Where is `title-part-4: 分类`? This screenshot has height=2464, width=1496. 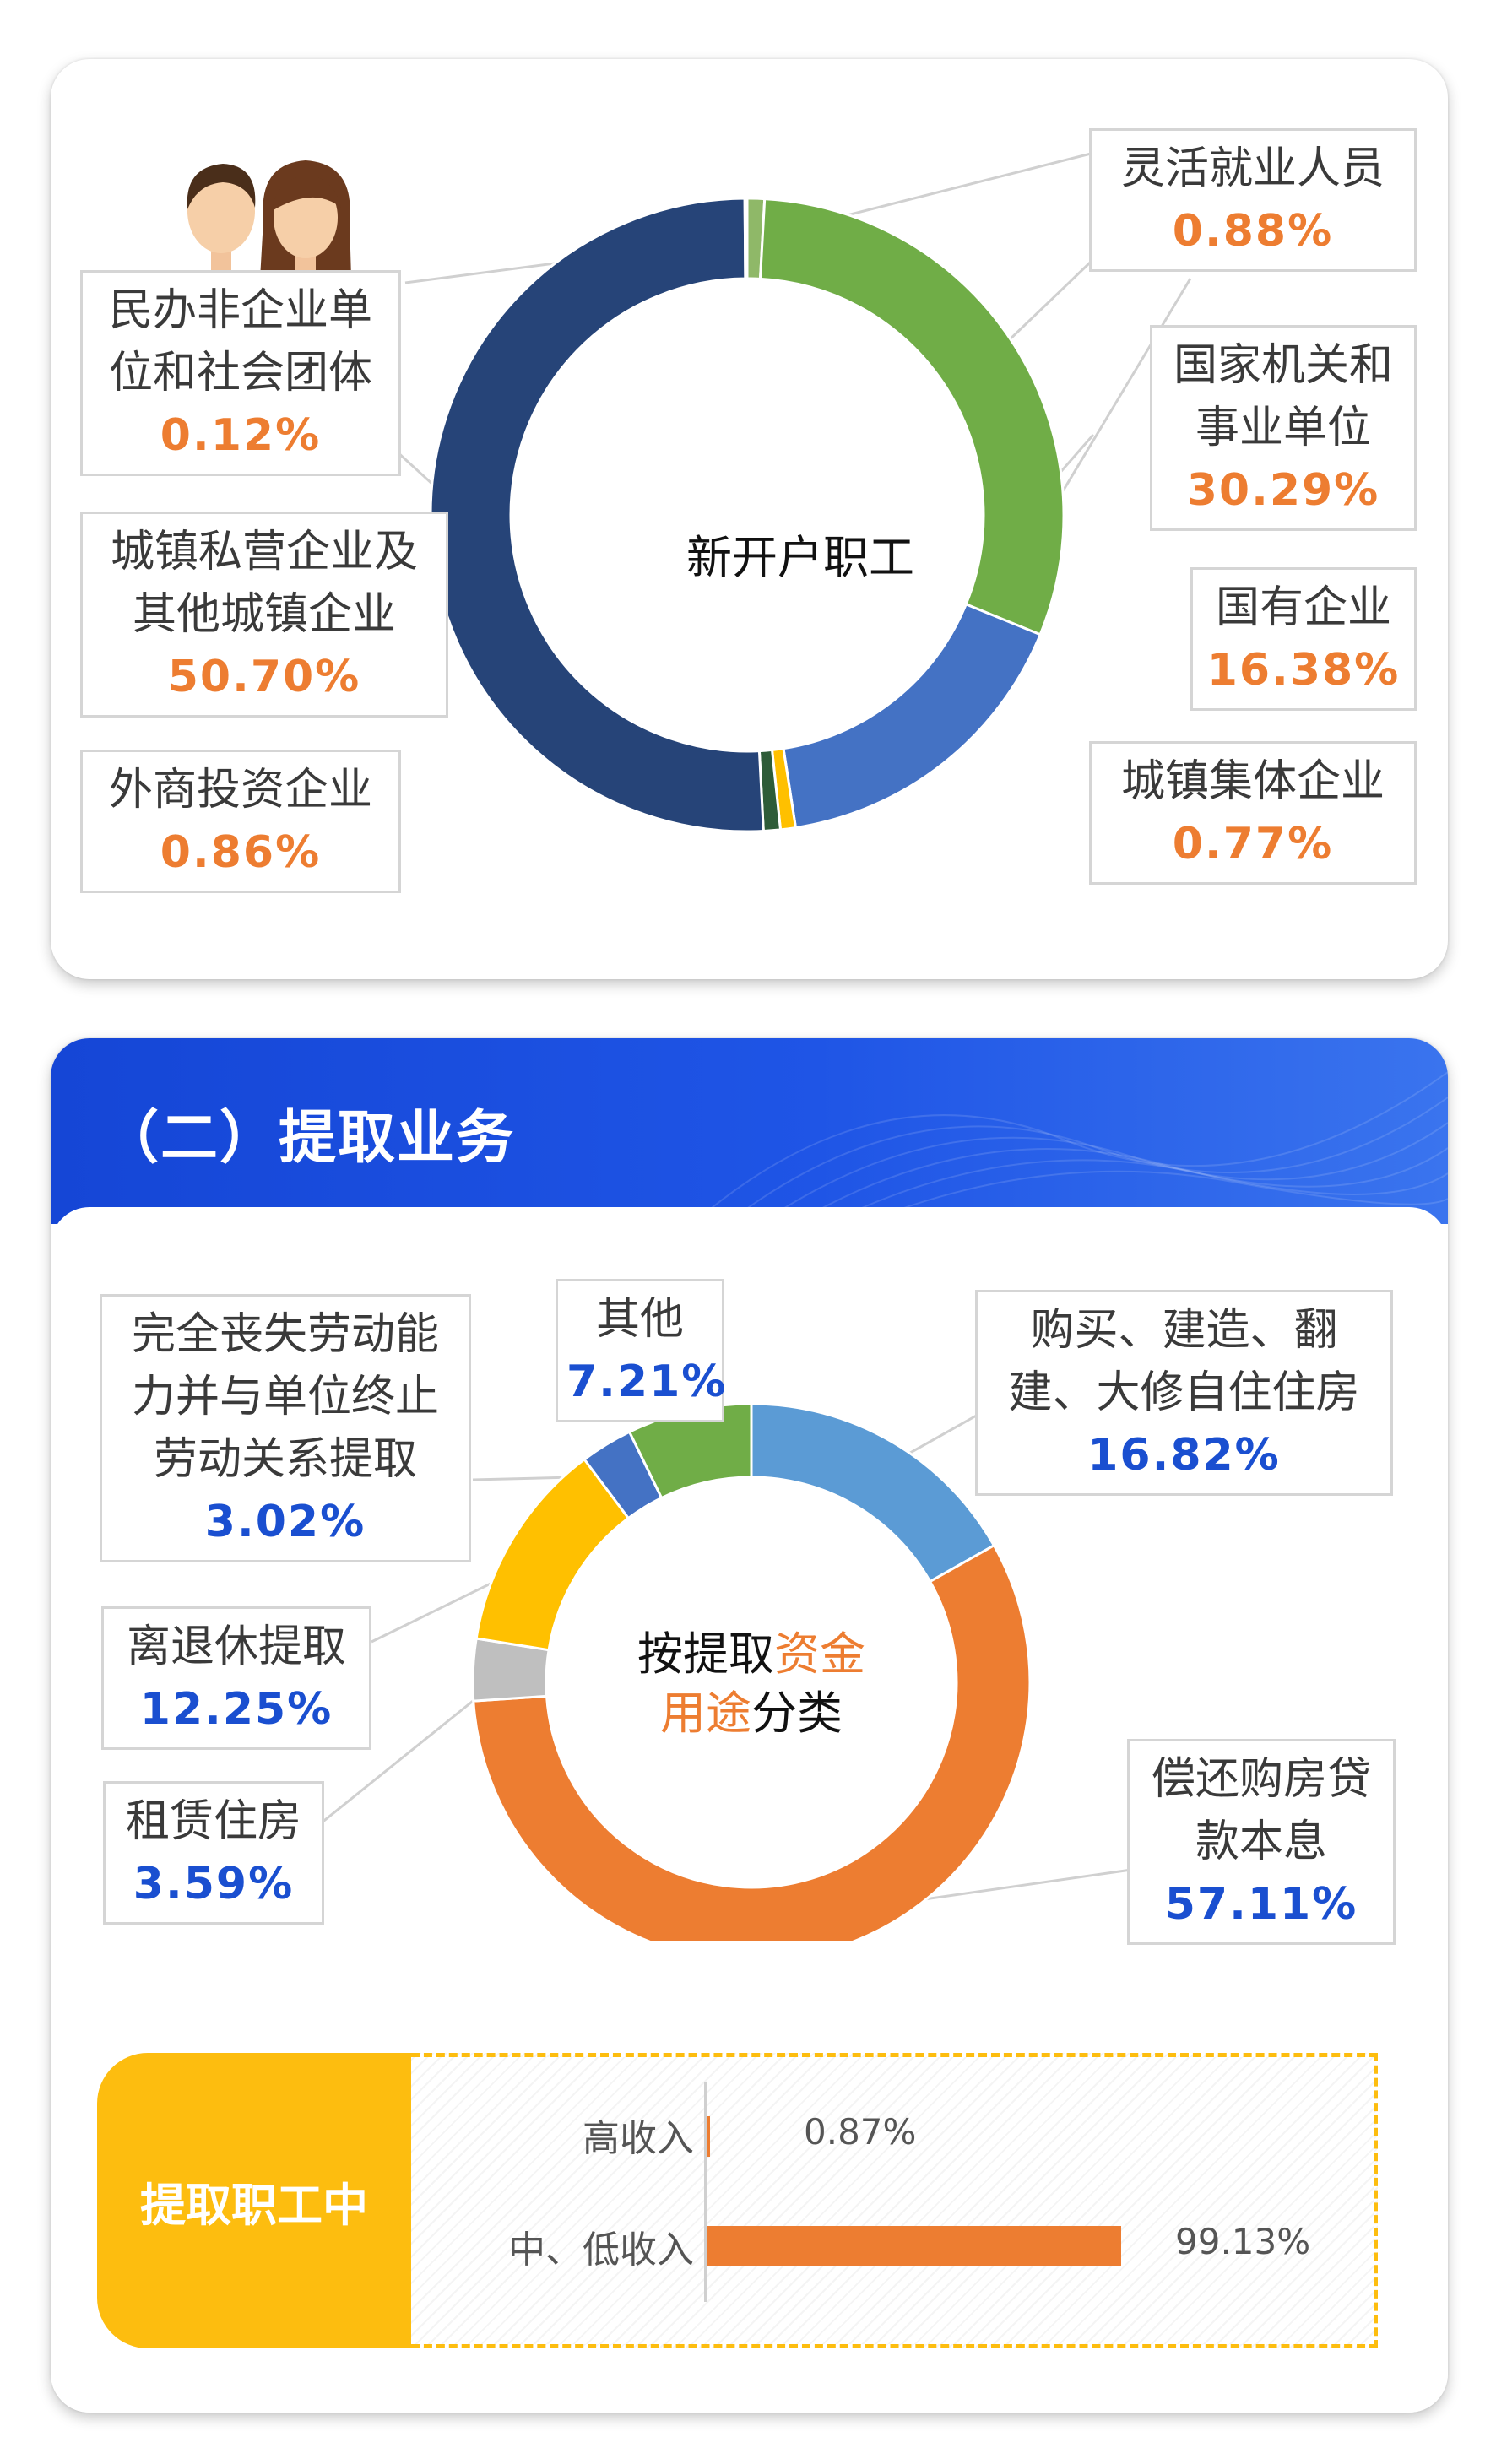
title-part-4: 分类 is located at coordinates (797, 1713).